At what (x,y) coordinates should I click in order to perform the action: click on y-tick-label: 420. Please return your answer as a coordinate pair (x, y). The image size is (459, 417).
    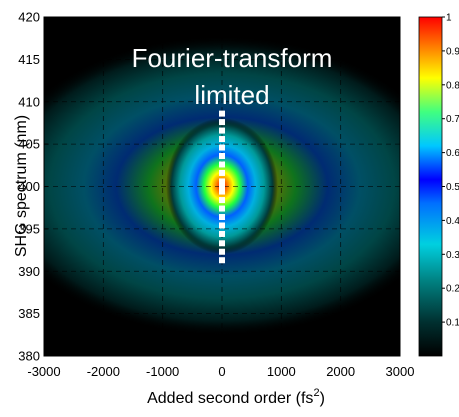
    Looking at the image, I should click on (29, 17).